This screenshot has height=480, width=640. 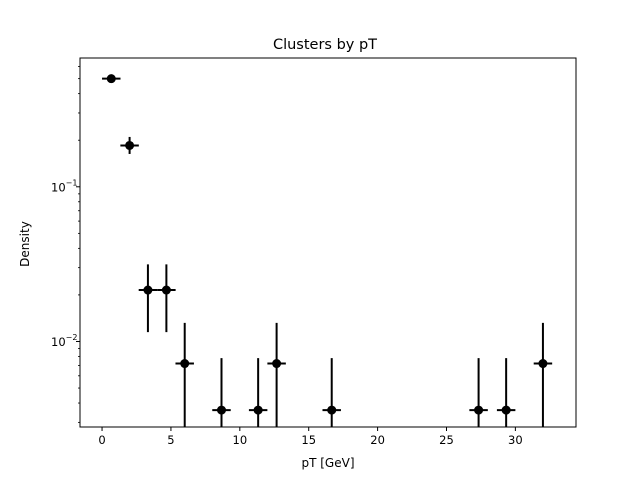 What do you see at coordinates (325, 45) in the screenshot?
I see `chart-title: Clusters by pT` at bounding box center [325, 45].